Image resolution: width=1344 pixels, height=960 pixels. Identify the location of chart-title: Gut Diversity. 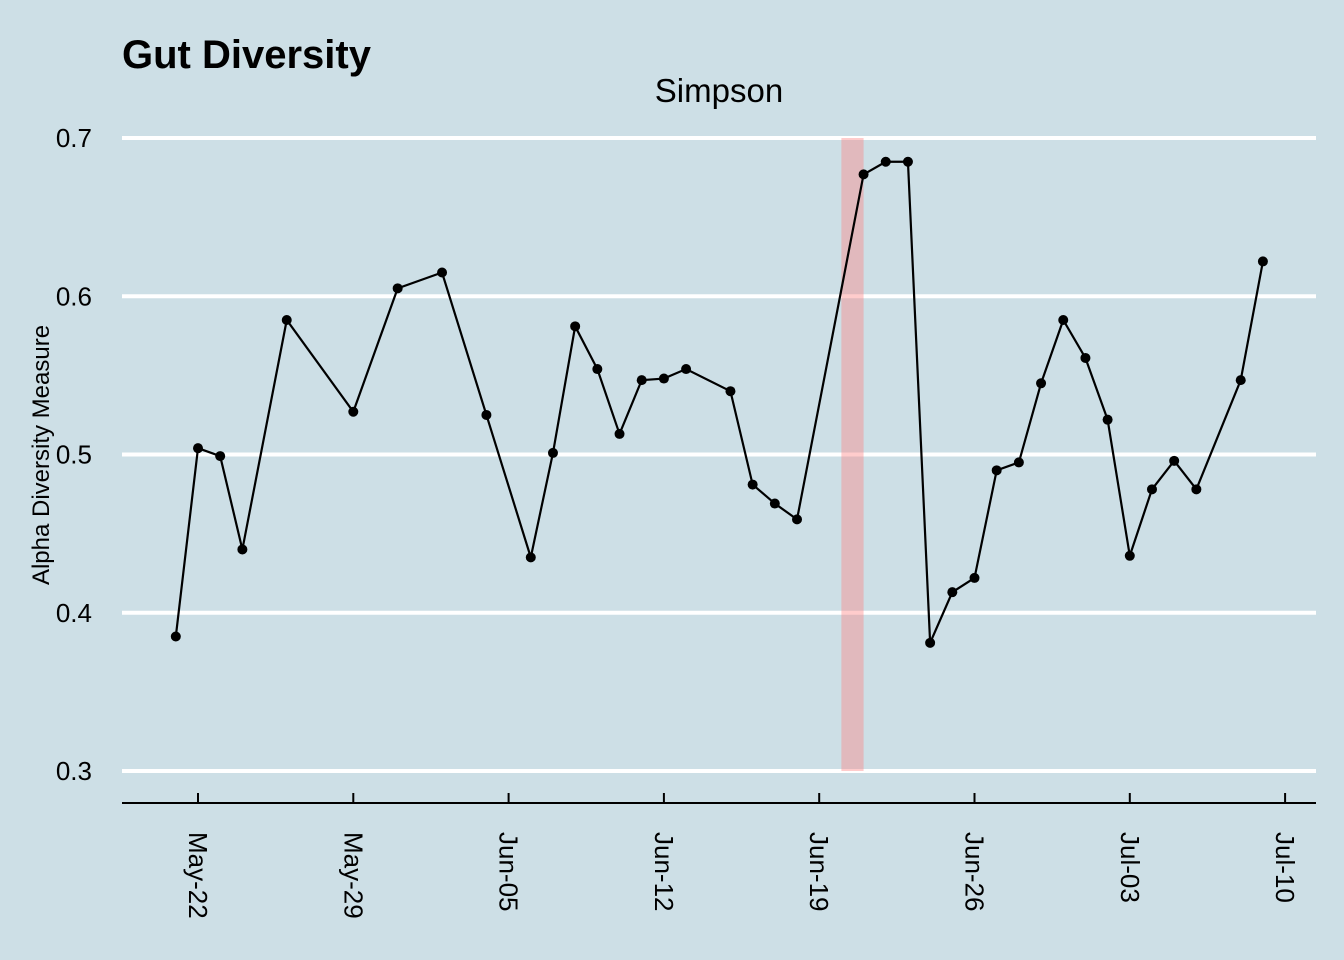
(247, 55).